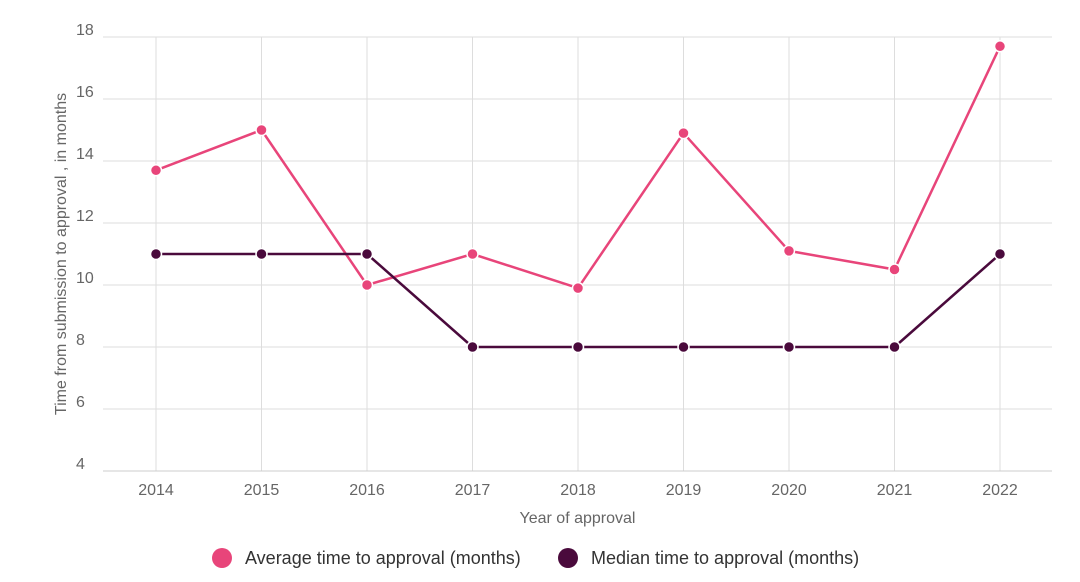 This screenshot has height=582, width=1080. Describe the element at coordinates (789, 490) in the screenshot. I see `x-tick-label: 2020` at that location.